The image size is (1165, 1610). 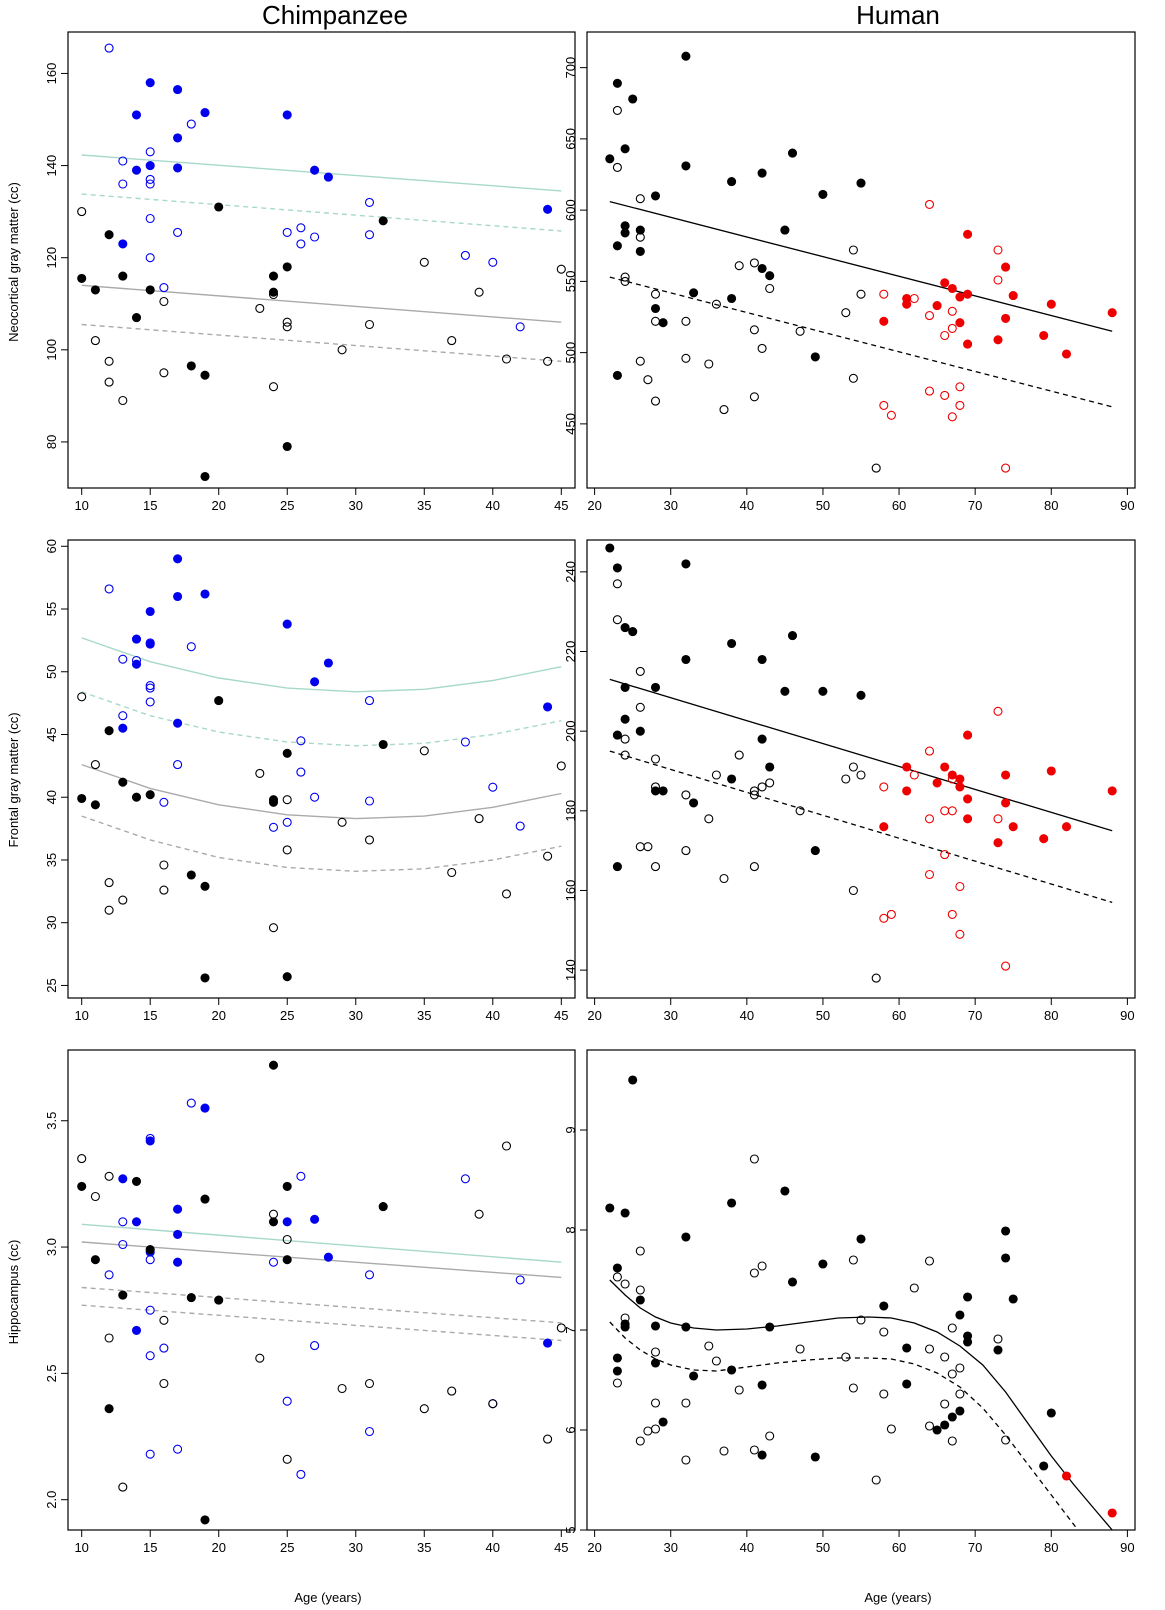 What do you see at coordinates (570, 282) in the screenshot?
I see `y-tick-label: 550` at bounding box center [570, 282].